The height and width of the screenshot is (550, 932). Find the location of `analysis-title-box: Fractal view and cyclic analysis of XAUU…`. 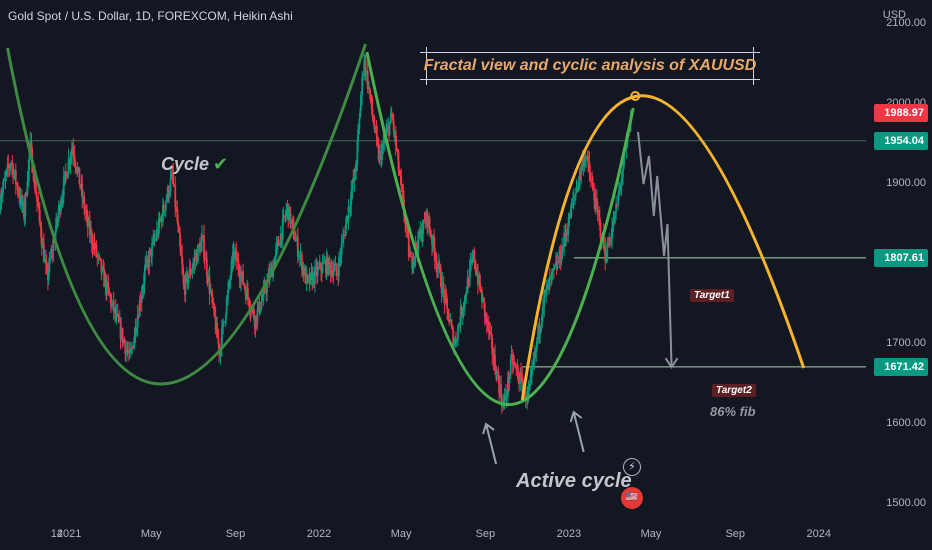

analysis-title-box: Fractal view and cyclic analysis of XAUU… is located at coordinates (590, 66).